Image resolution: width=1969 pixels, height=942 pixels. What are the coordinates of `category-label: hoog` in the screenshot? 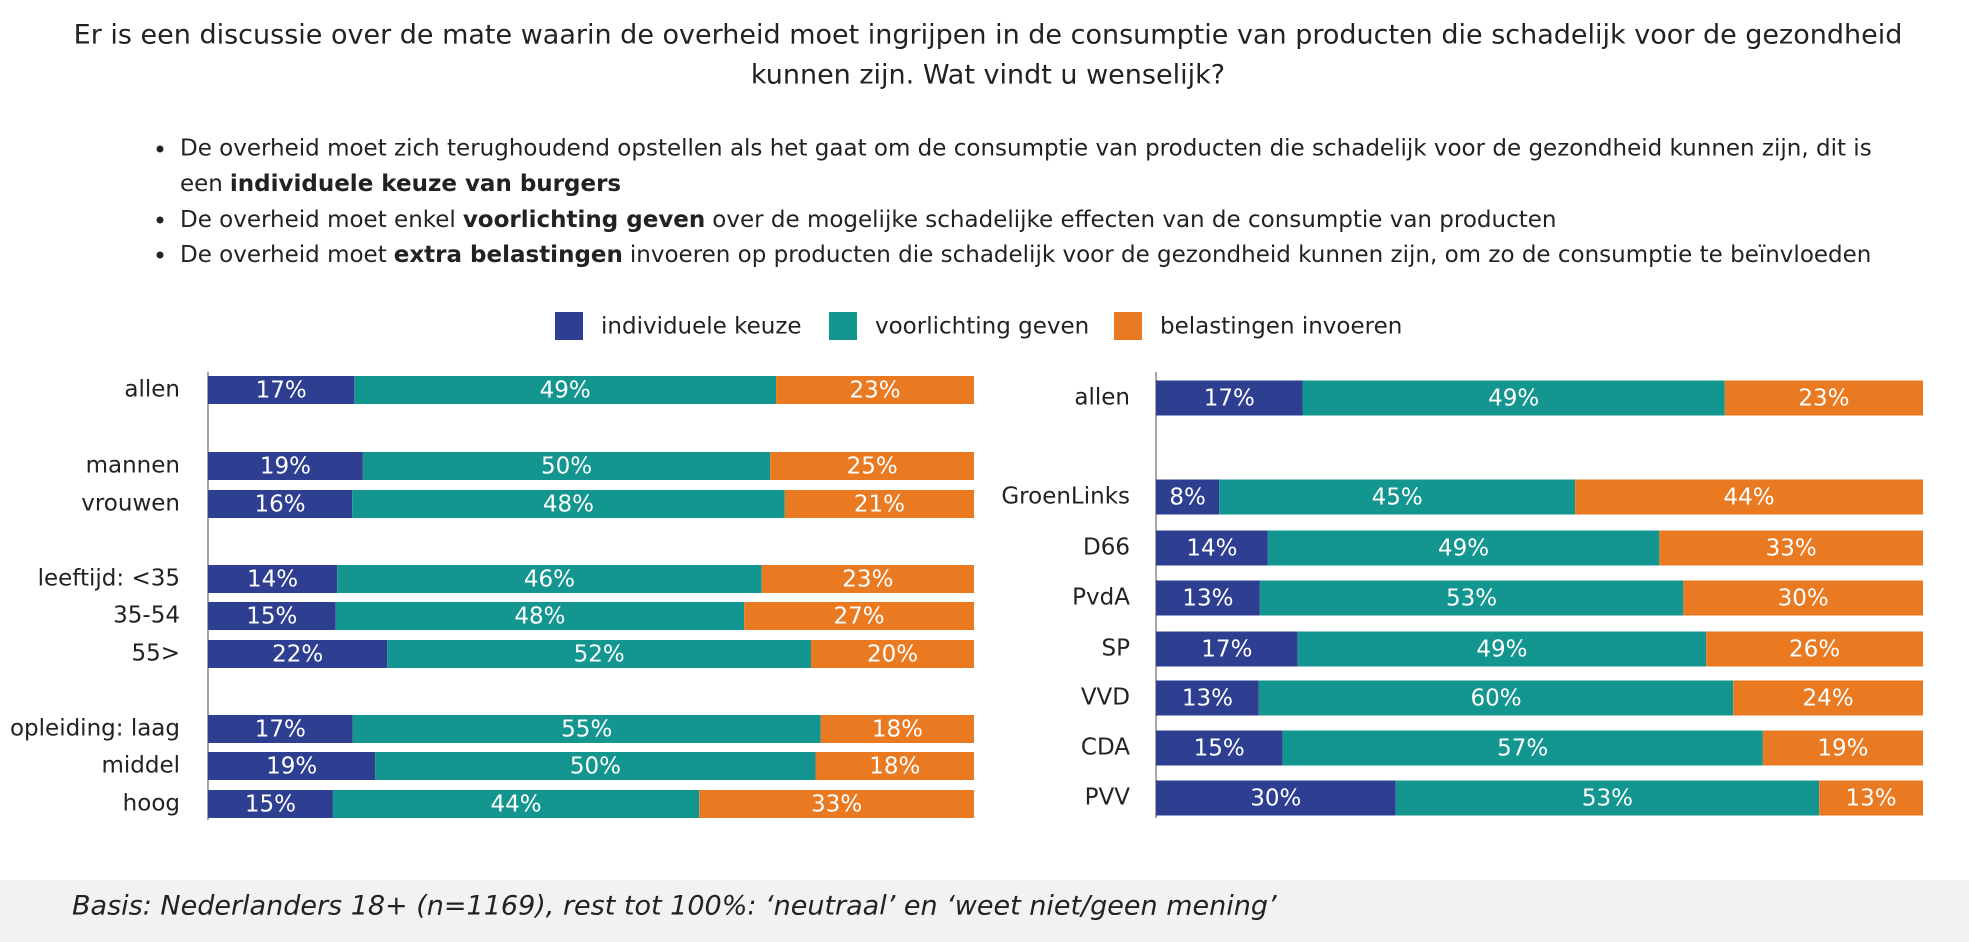 It's located at (151, 804).